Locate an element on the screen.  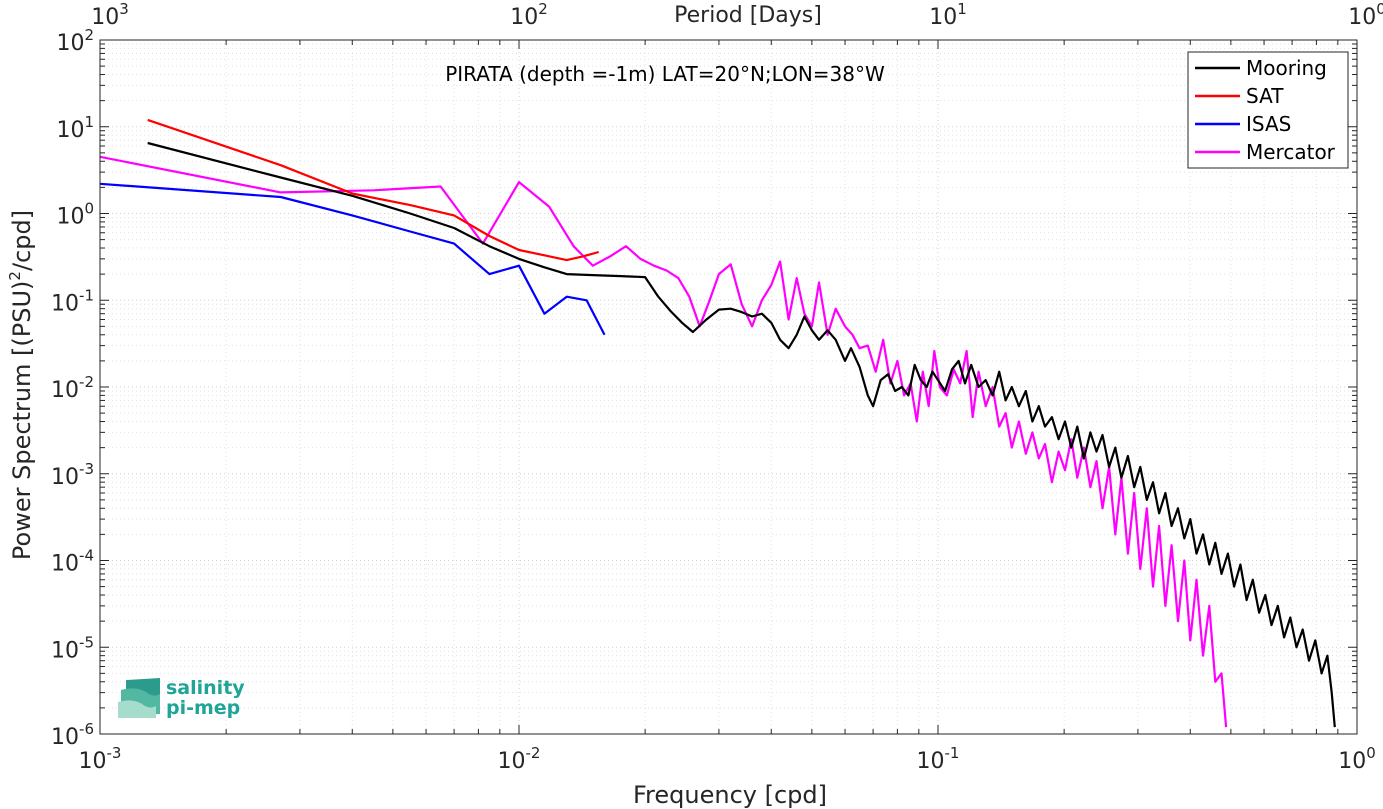
y-tick-label: 10⁻¹ is located at coordinates (72, 301).